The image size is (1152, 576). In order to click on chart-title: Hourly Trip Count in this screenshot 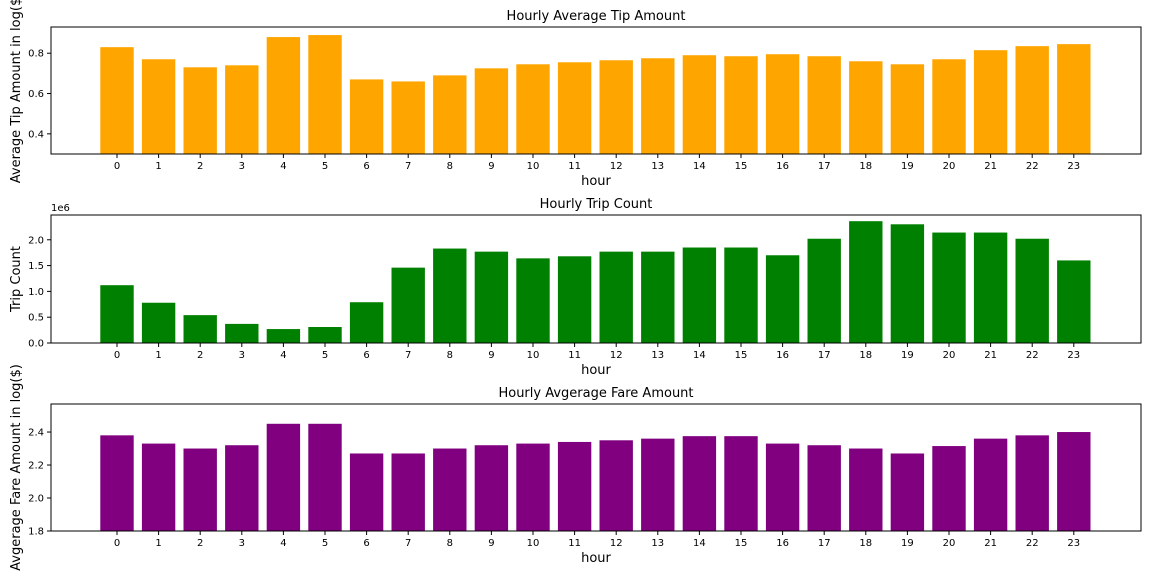, I will do `click(596, 204)`.